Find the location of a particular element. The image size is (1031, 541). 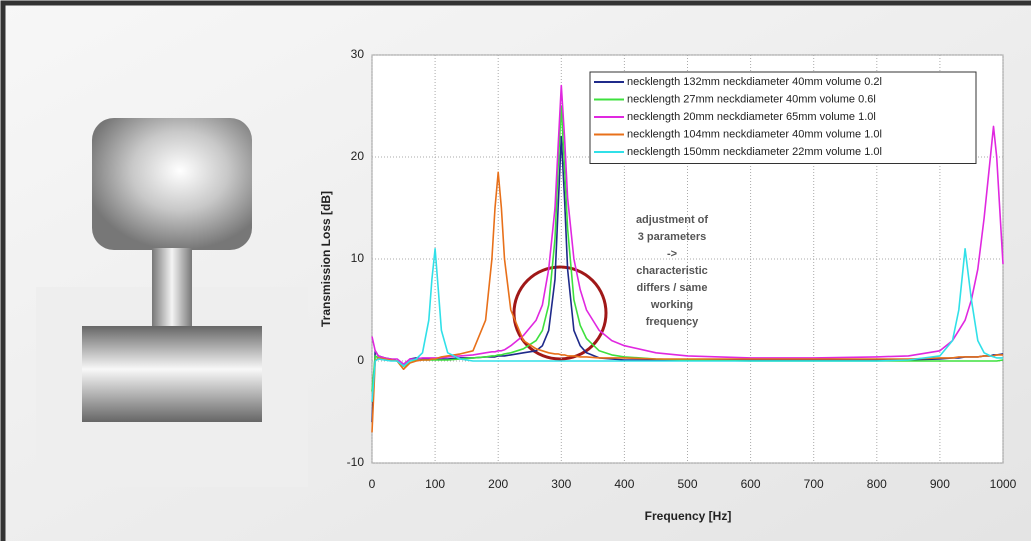

x-tick-label: 700 is located at coordinates (814, 484).